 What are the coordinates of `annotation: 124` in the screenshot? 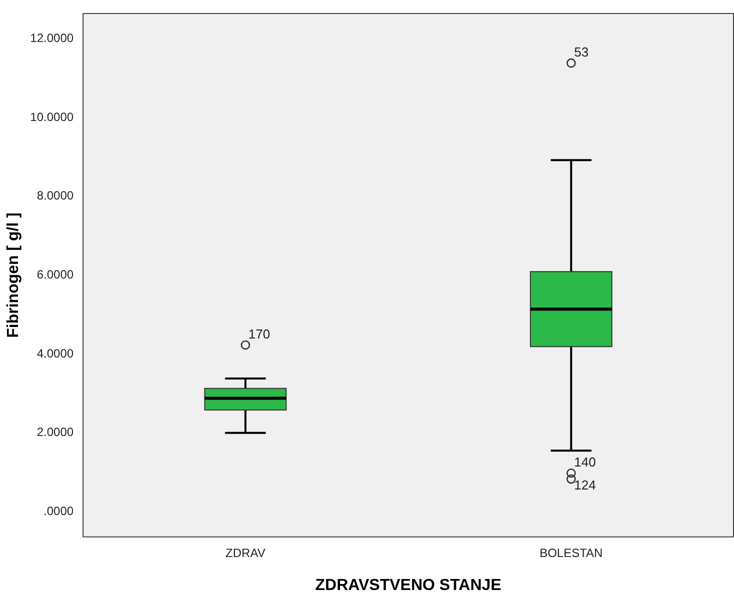 It's located at (585, 485).